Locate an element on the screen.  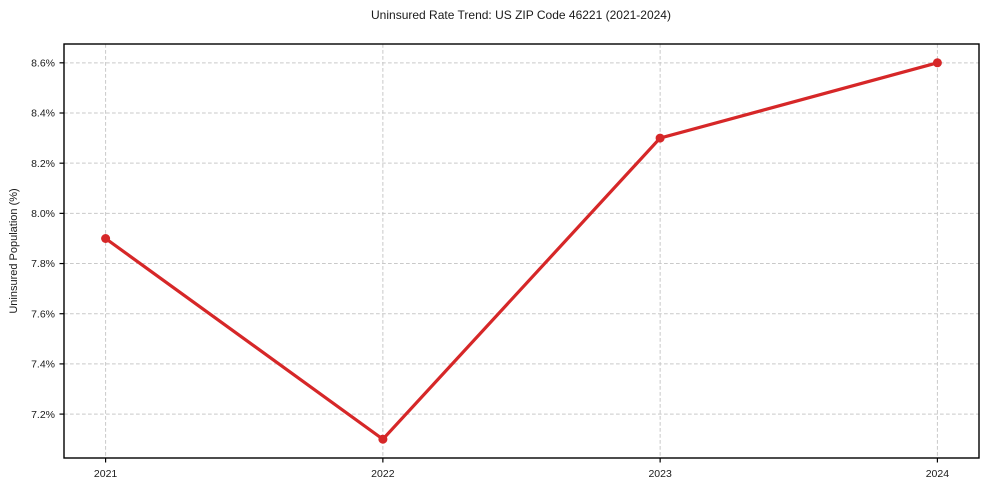
x-tick-label: 2024 is located at coordinates (938, 474).